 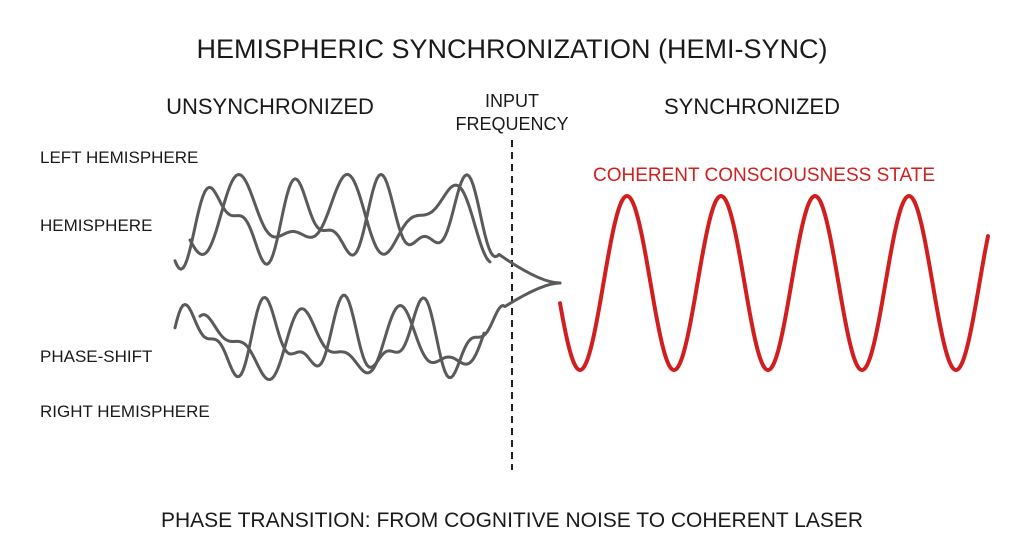 I want to click on label: LEFT HEMISPHERE, so click(x=119, y=157).